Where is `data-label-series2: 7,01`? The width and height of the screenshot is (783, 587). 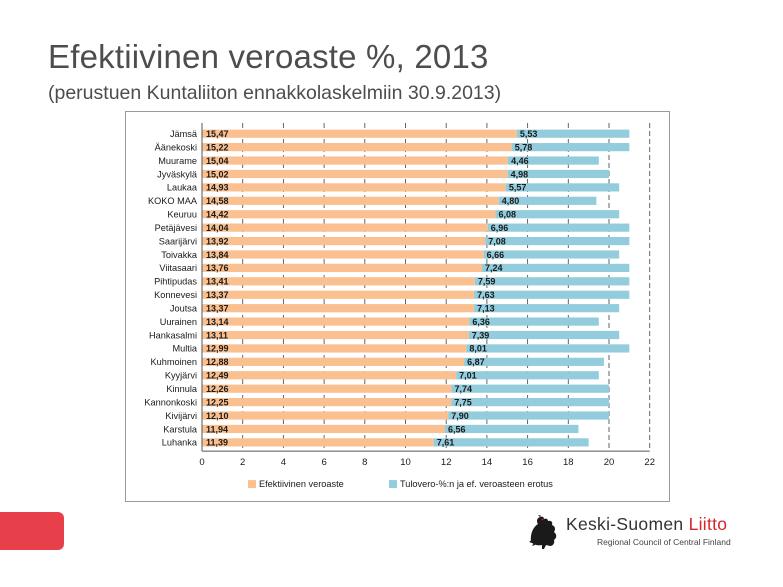
data-label-series2: 7,01 is located at coordinates (468, 376).